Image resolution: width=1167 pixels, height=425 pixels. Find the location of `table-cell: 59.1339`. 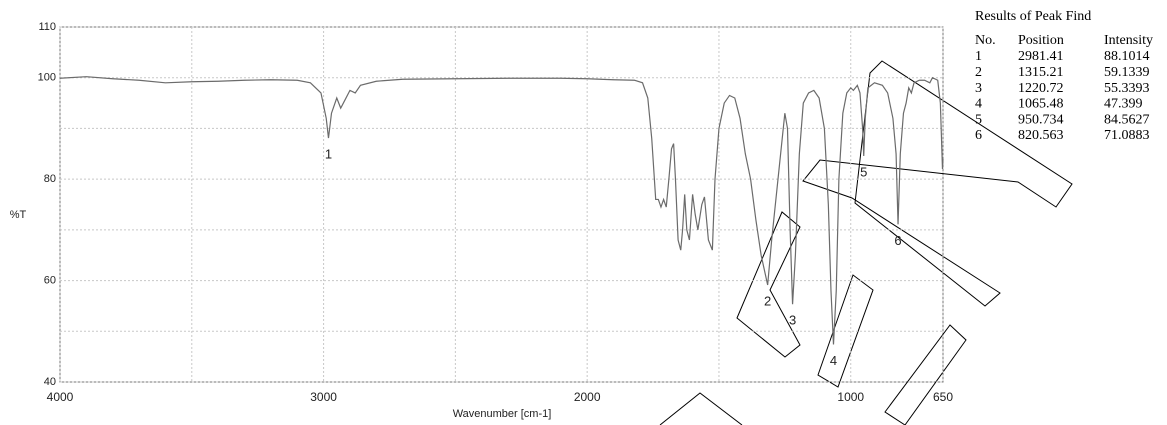

table-cell: 59.1339 is located at coordinates (1127, 72).